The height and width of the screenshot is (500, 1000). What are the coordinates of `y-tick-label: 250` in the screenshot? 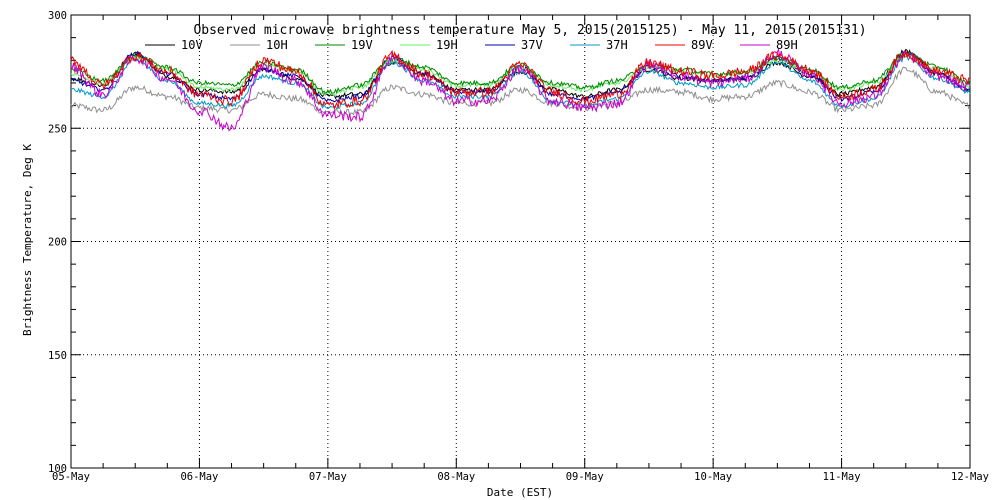 It's located at (57, 129).